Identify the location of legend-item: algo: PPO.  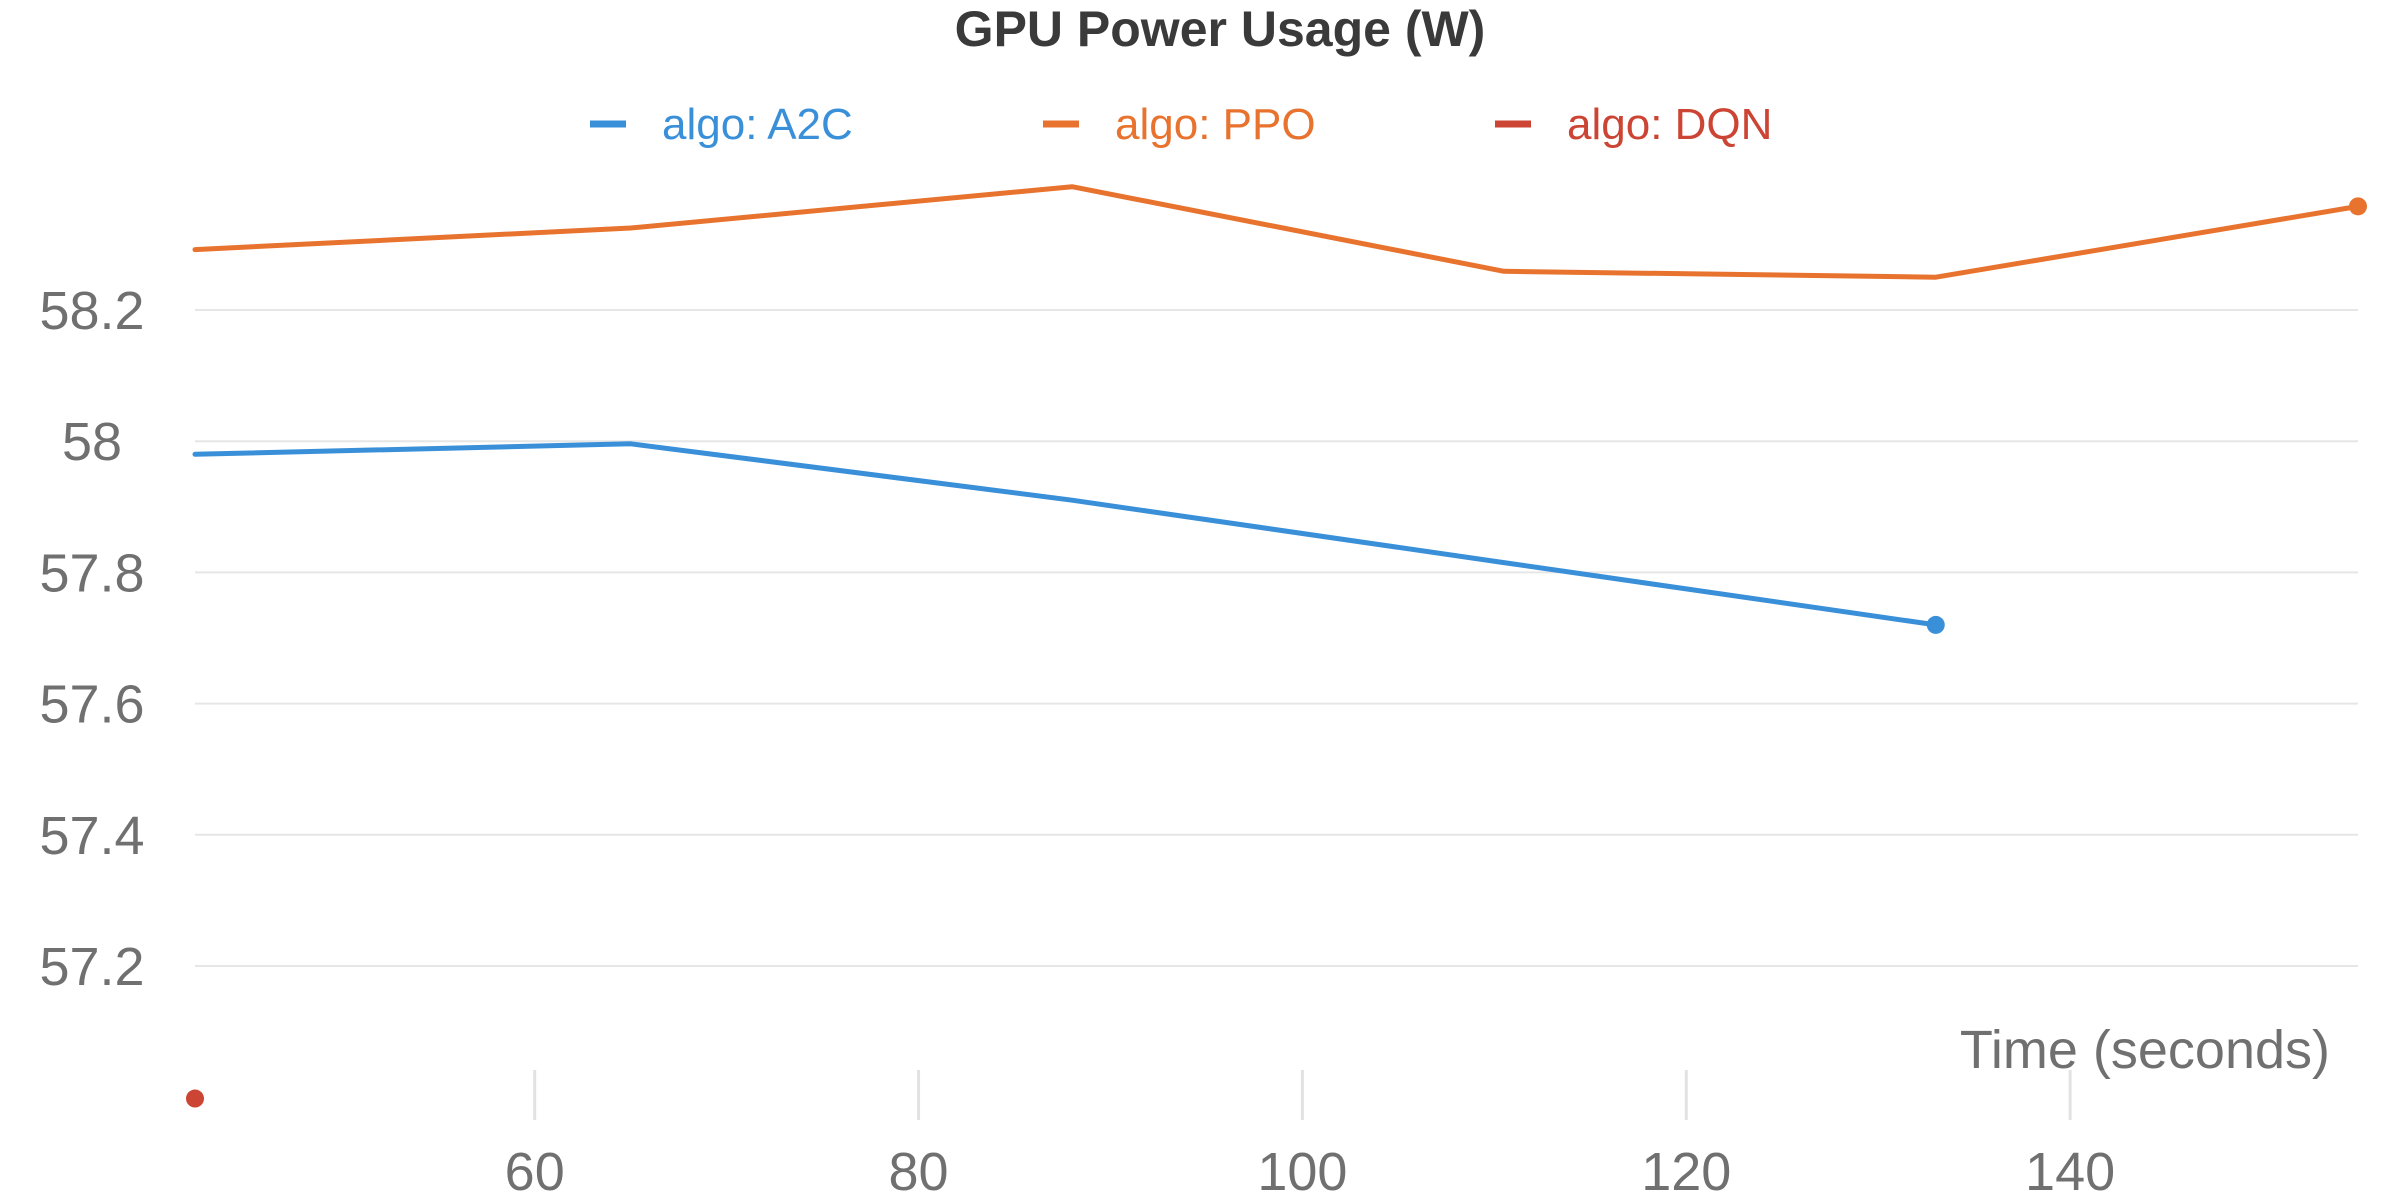
(1179, 124).